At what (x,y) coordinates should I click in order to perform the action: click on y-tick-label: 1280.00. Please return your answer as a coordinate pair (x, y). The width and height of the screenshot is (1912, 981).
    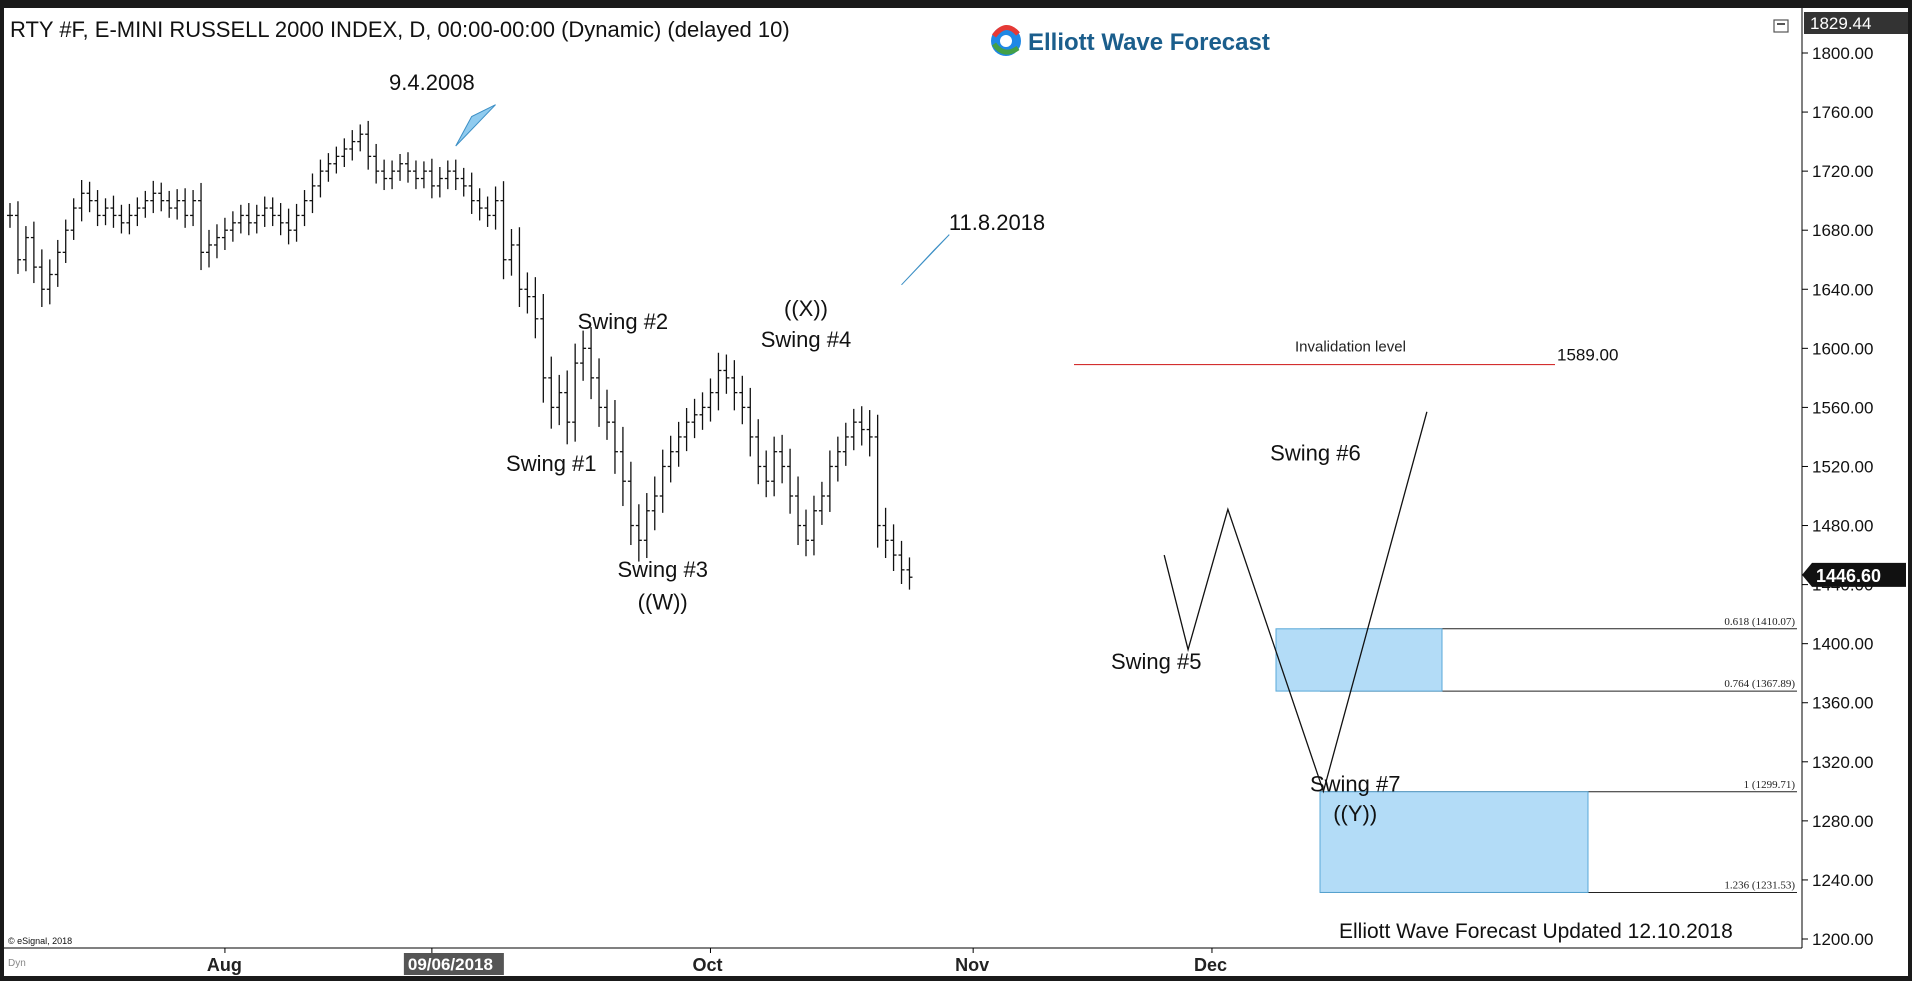
    Looking at the image, I should click on (1842, 821).